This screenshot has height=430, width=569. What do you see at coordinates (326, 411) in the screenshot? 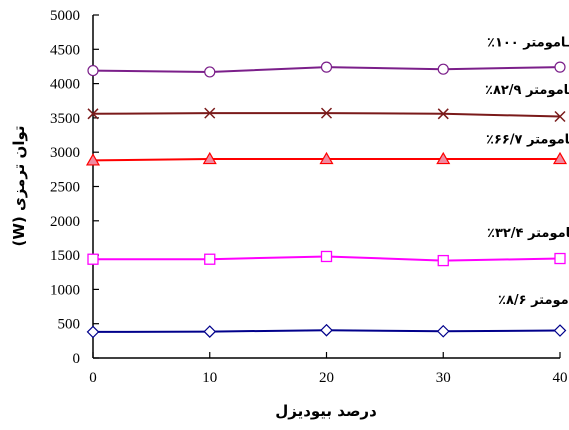
I see `x-axis-title: درصد بیودیزل` at bounding box center [326, 411].